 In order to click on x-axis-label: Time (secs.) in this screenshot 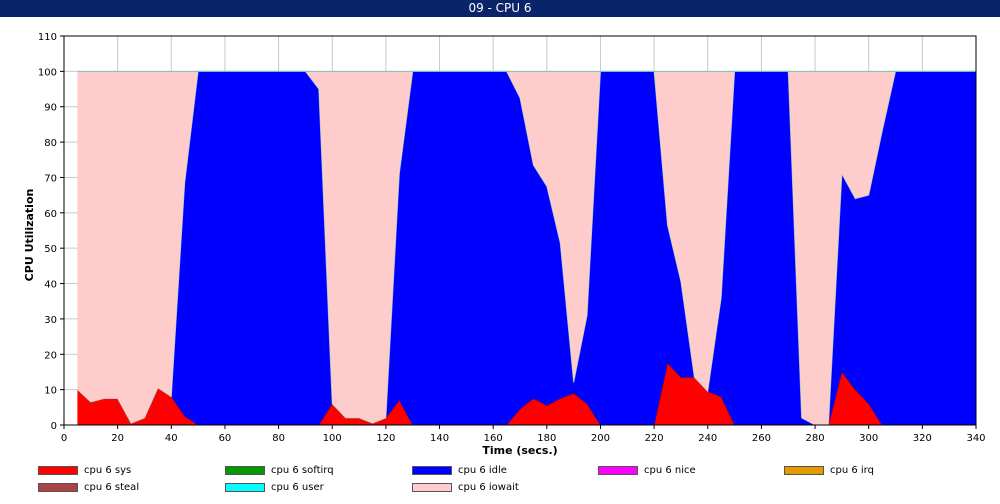, I will do `click(519, 450)`.